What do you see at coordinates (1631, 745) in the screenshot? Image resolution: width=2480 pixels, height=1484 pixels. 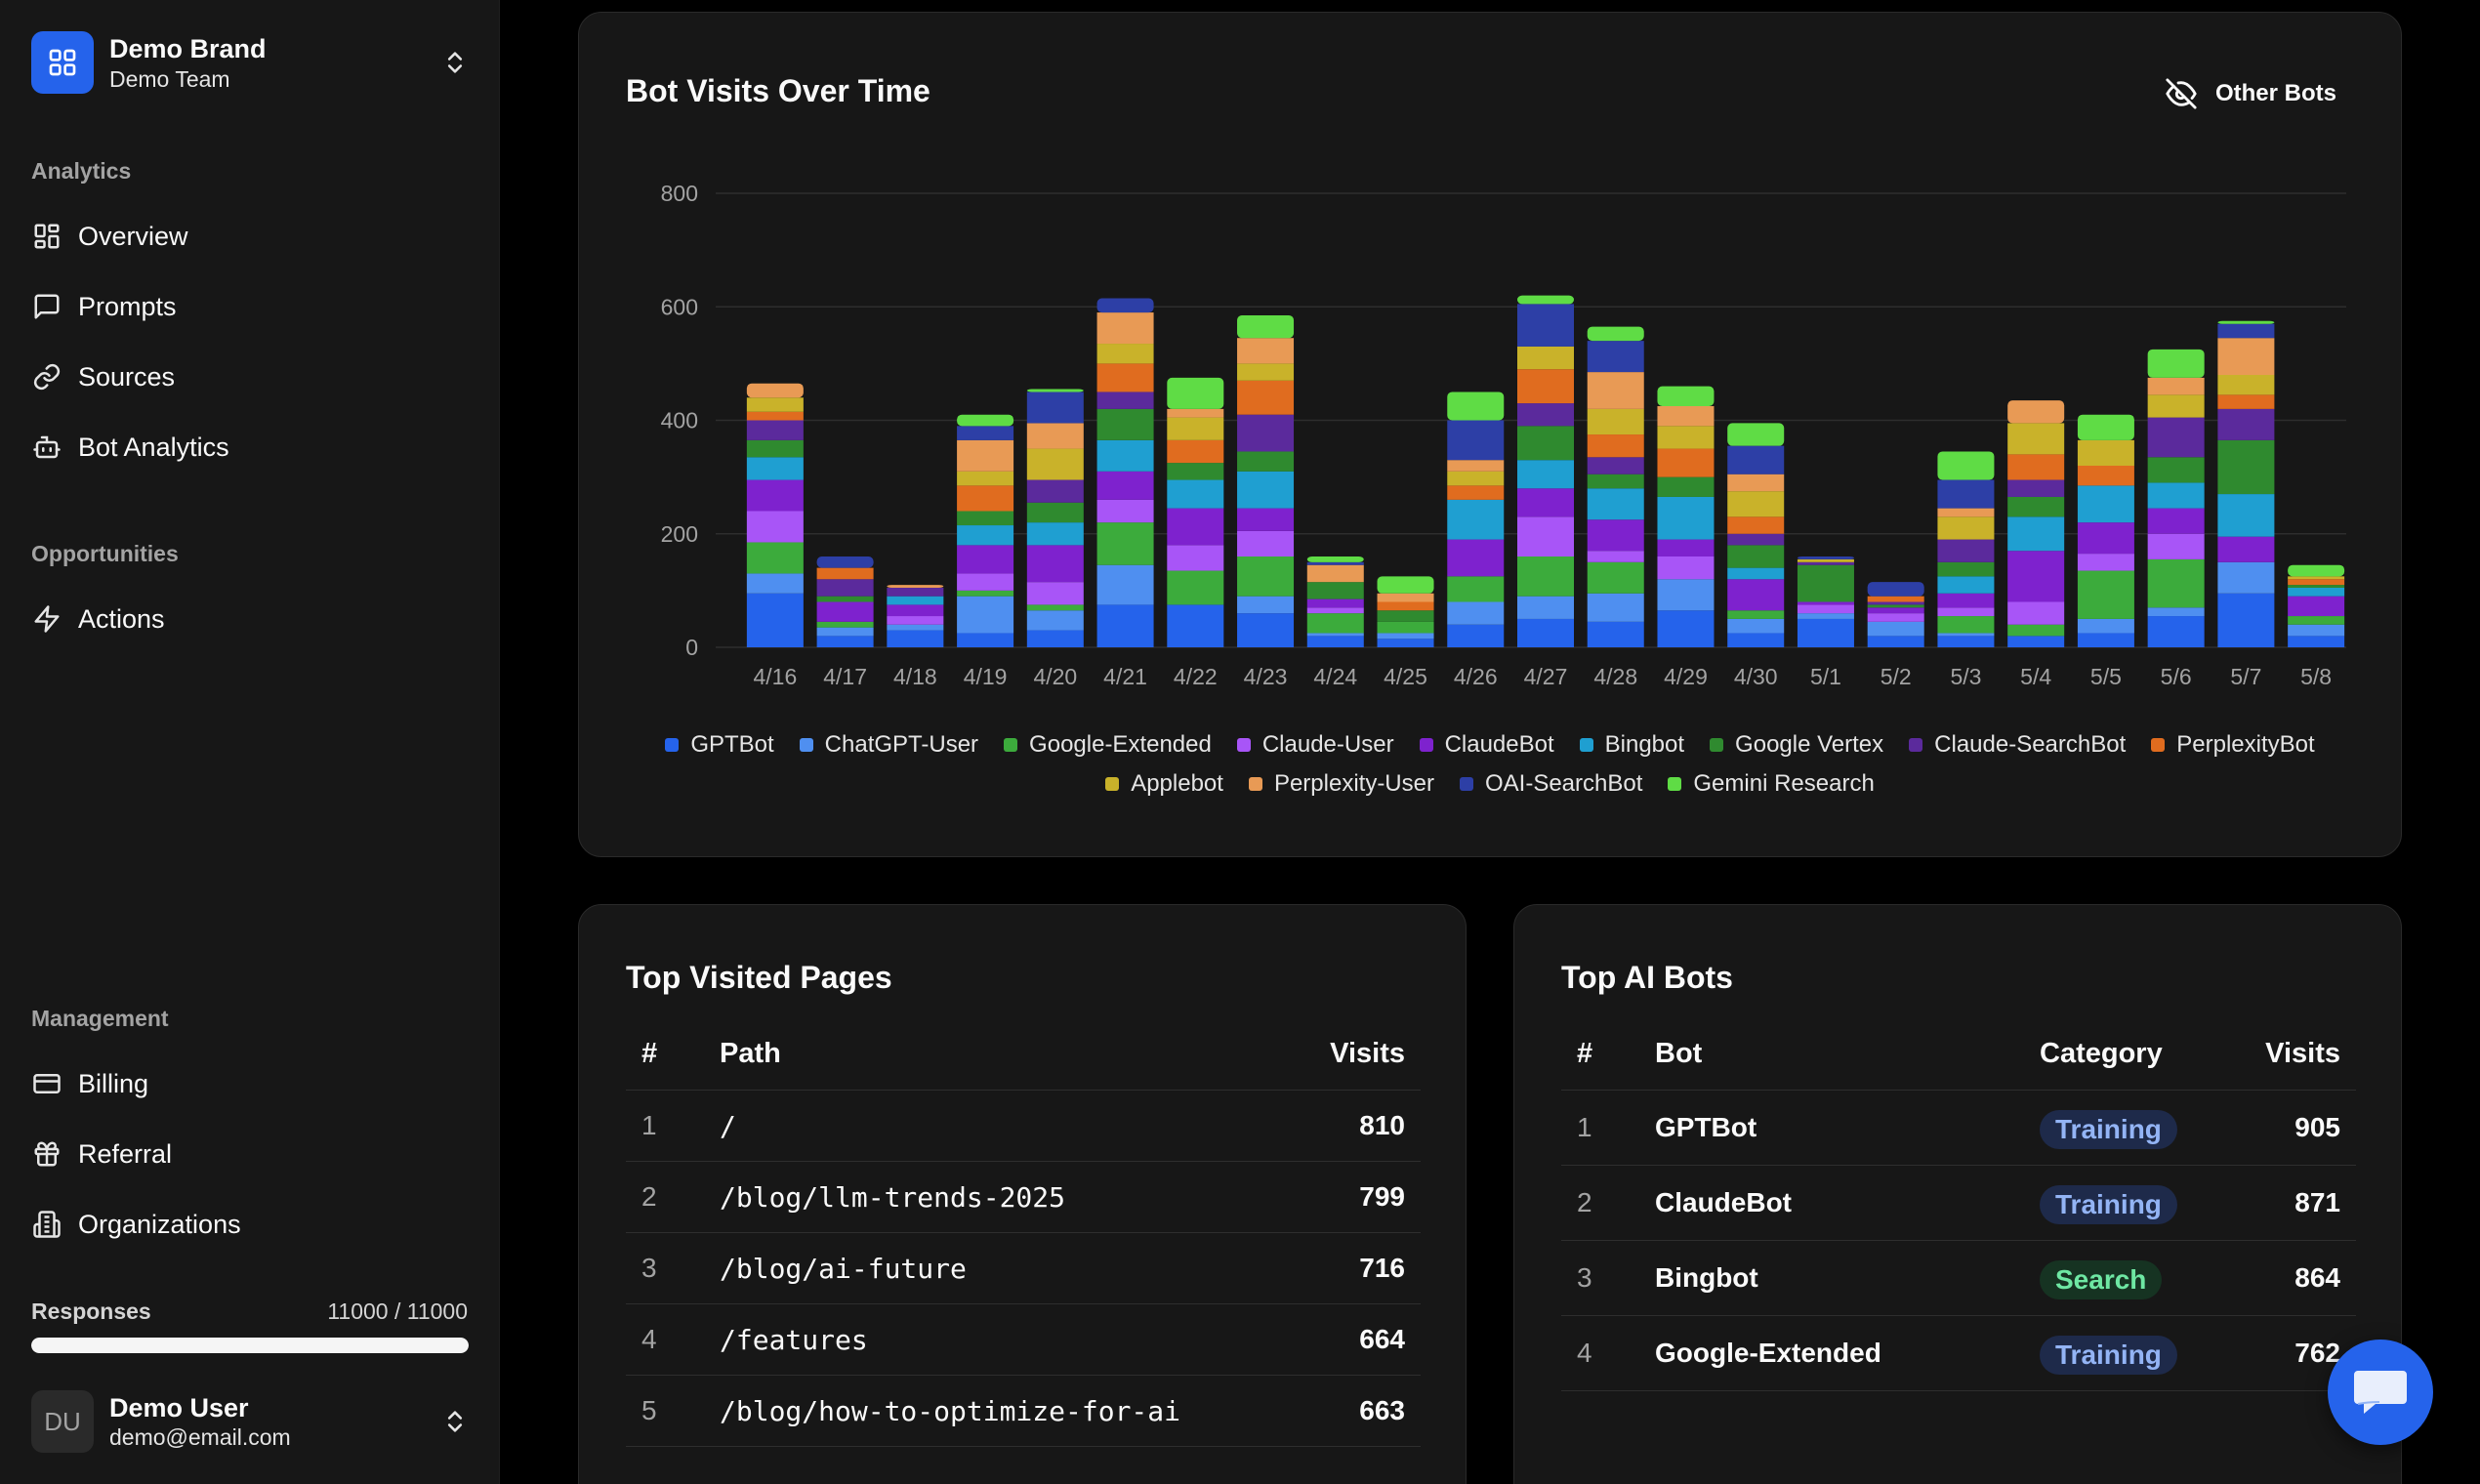 I see `legend-item: Bingbot` at bounding box center [1631, 745].